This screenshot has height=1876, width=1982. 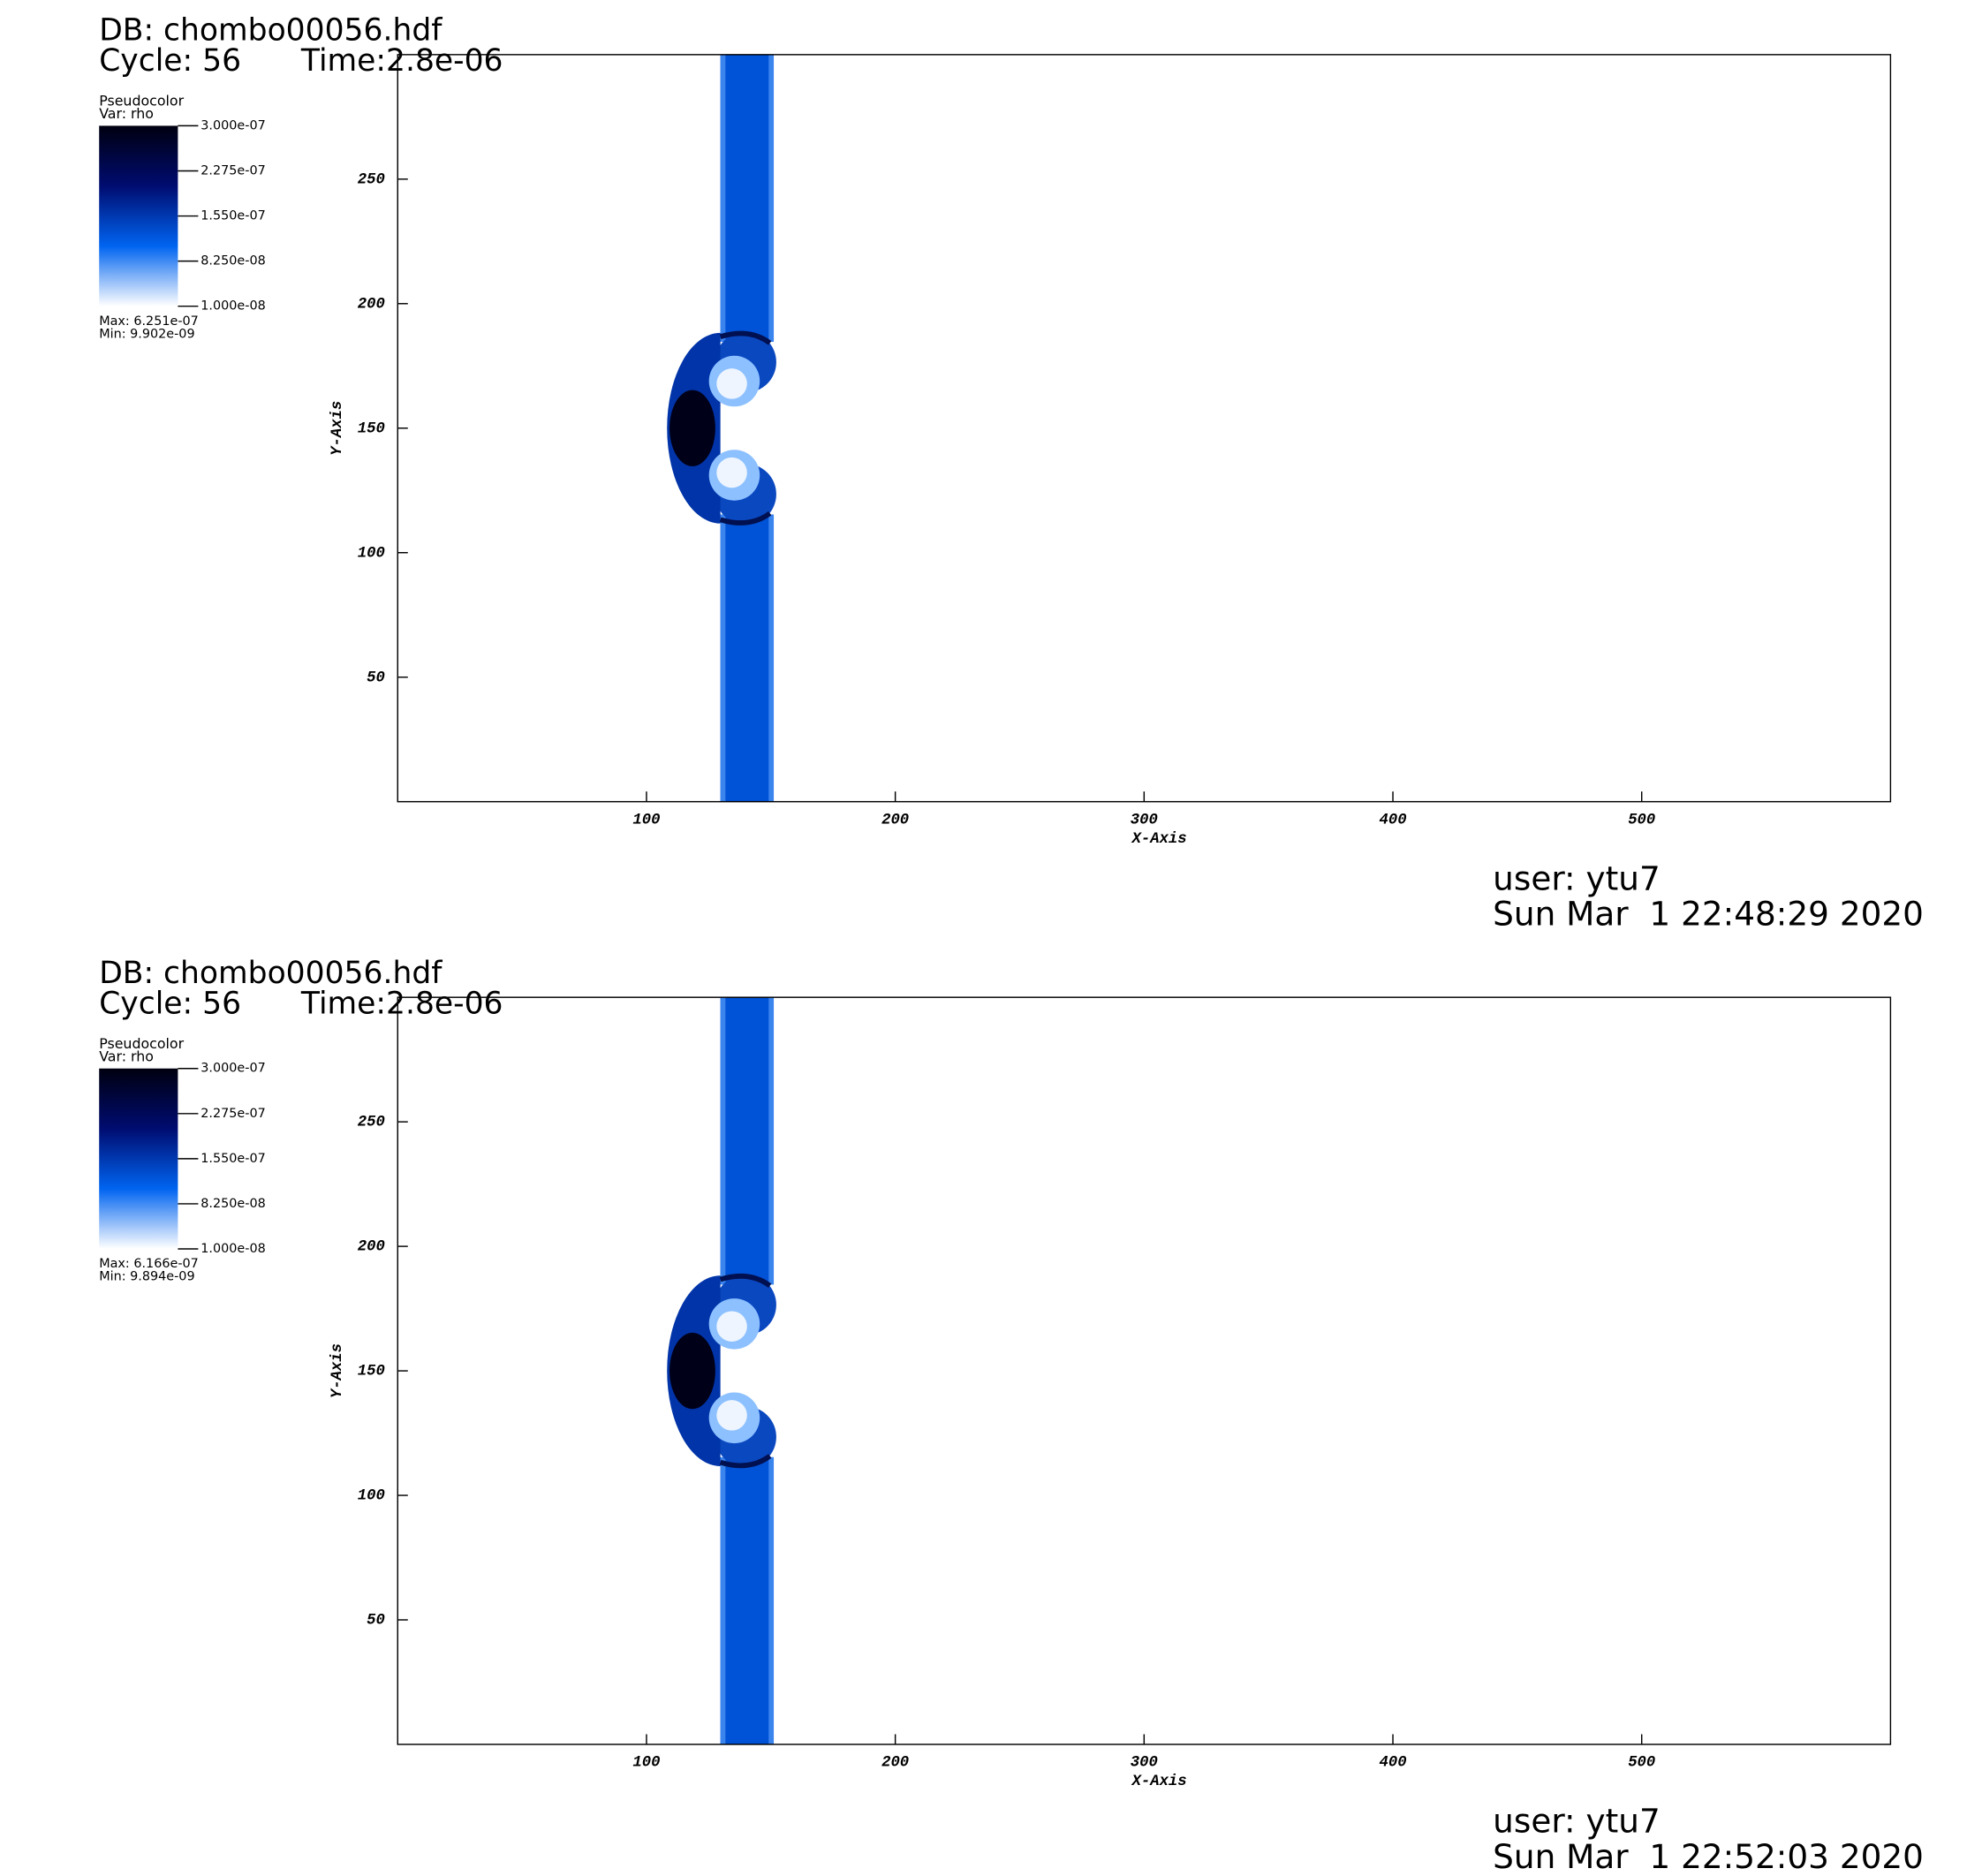 What do you see at coordinates (149, 321) in the screenshot?
I see `max-label: Max: 6.251e-07` at bounding box center [149, 321].